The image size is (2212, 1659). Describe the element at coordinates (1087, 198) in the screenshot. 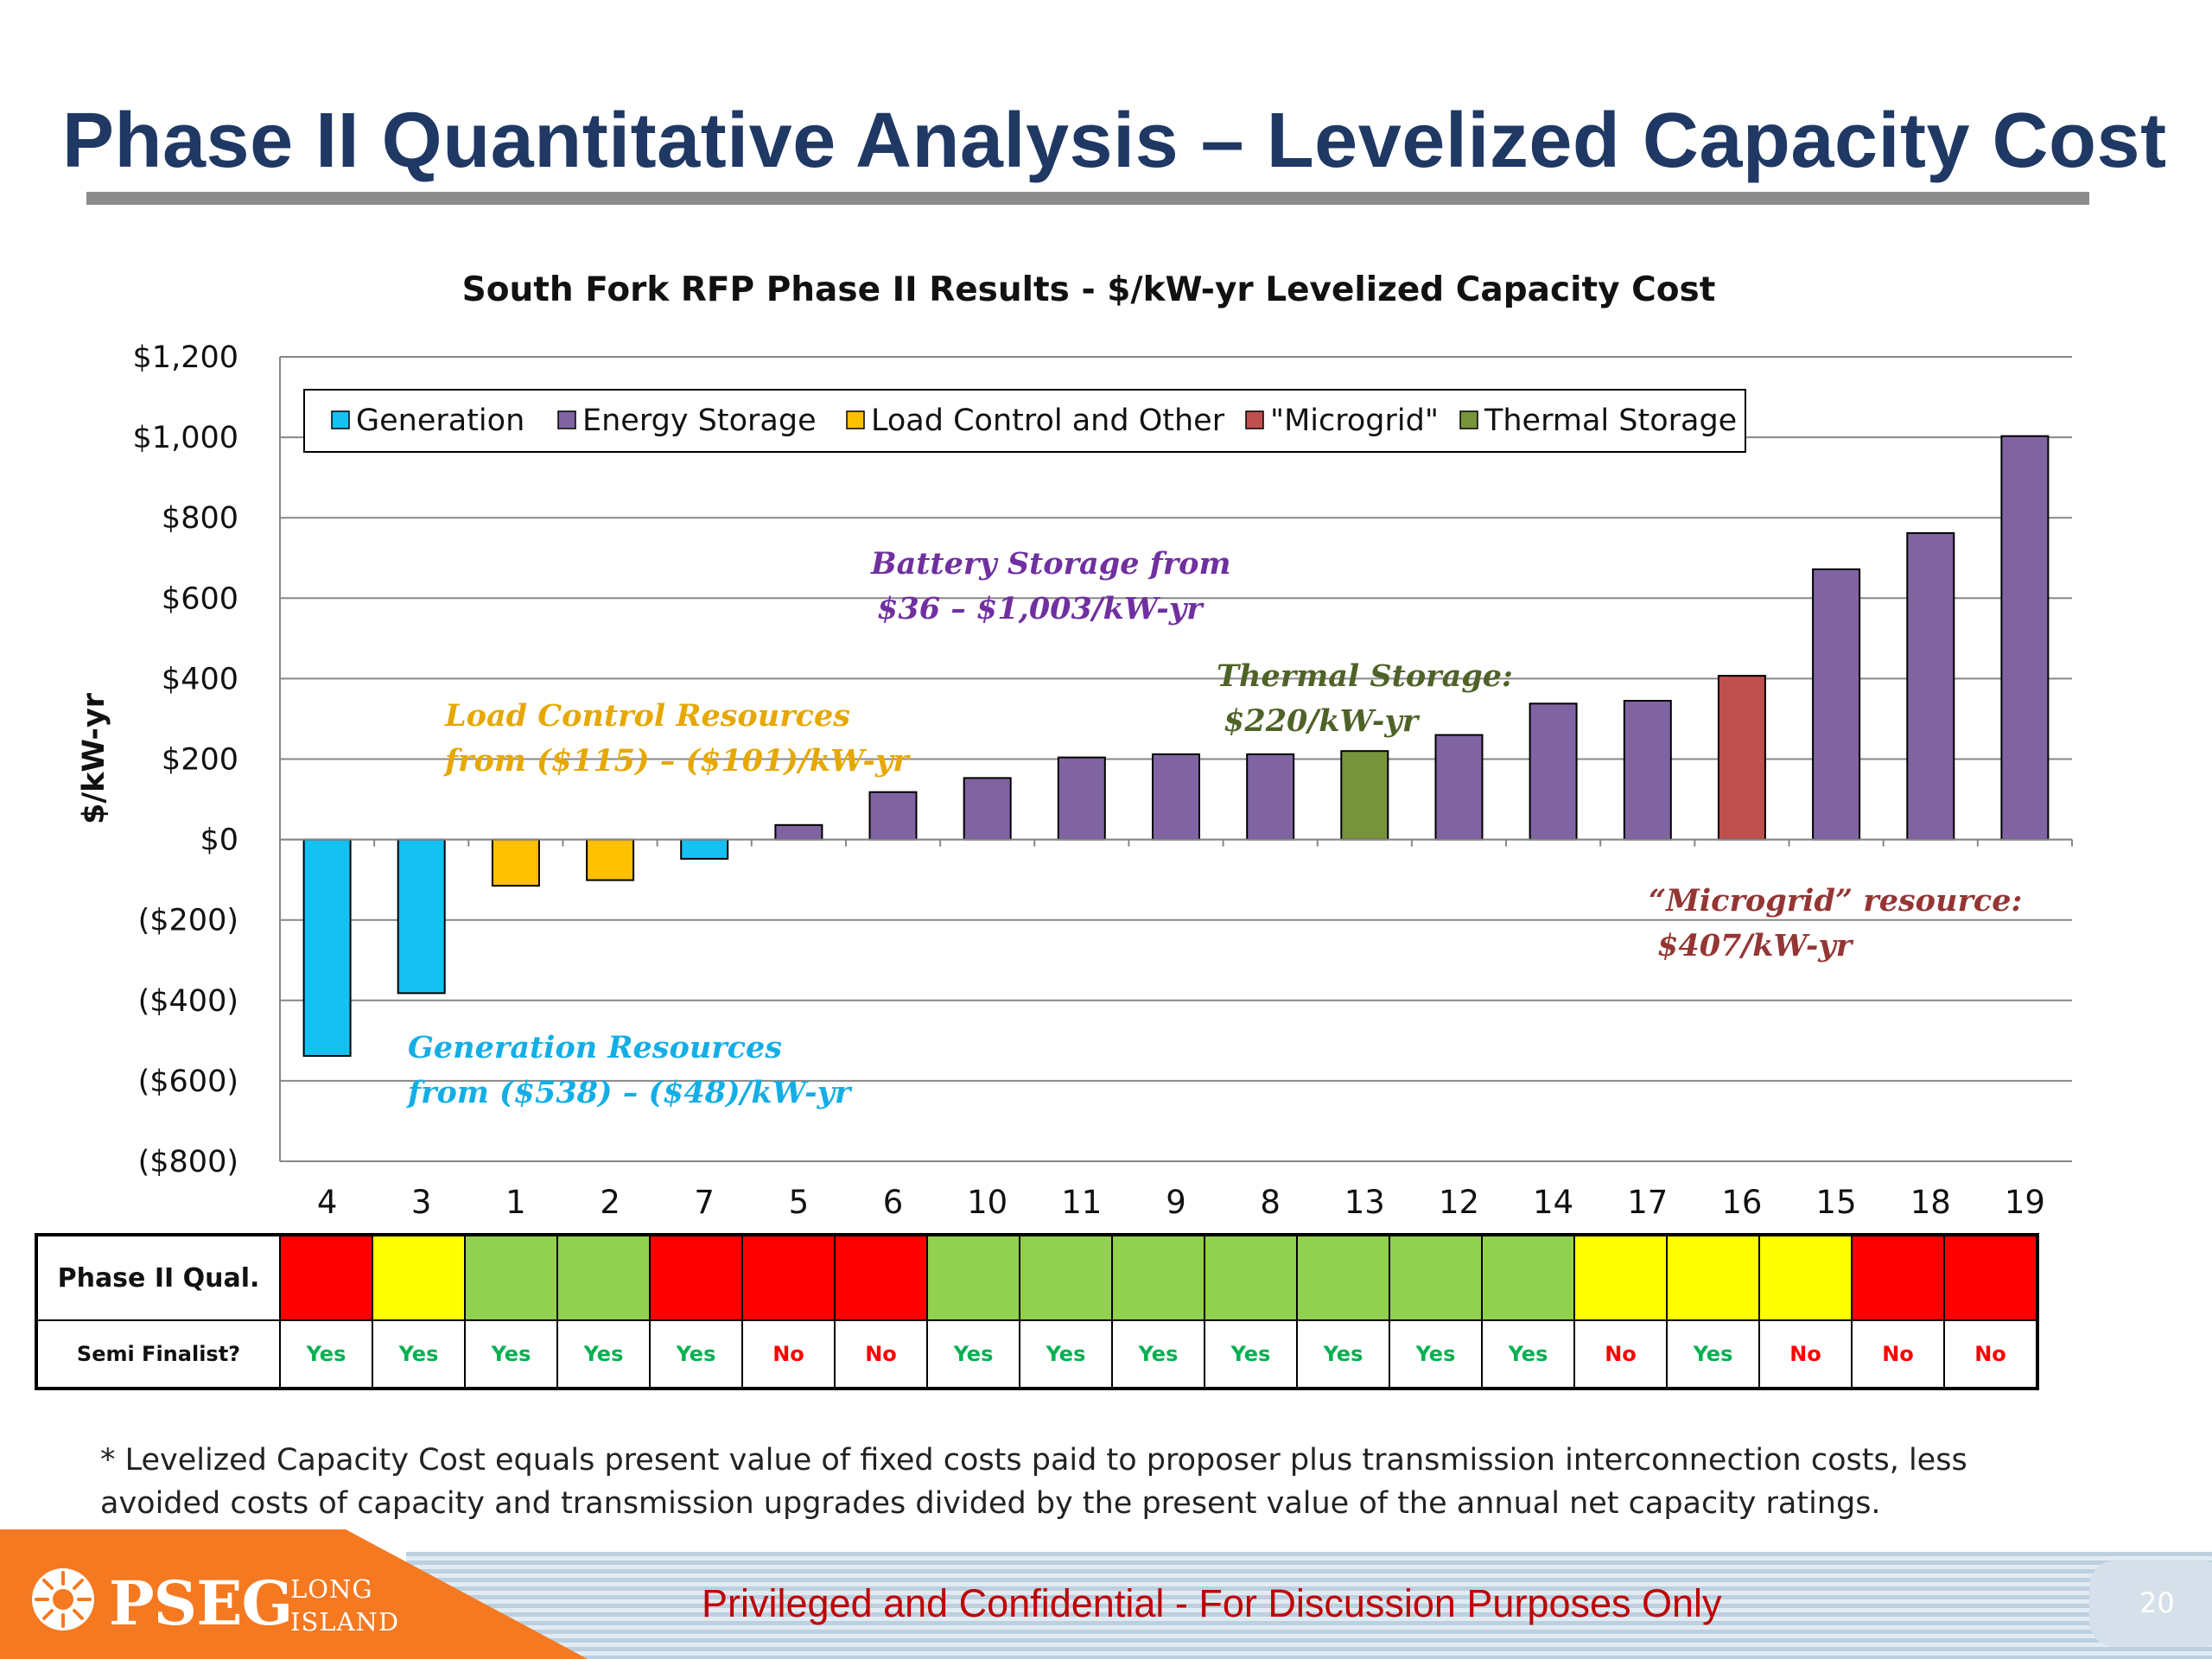

I see `title-divider` at that location.